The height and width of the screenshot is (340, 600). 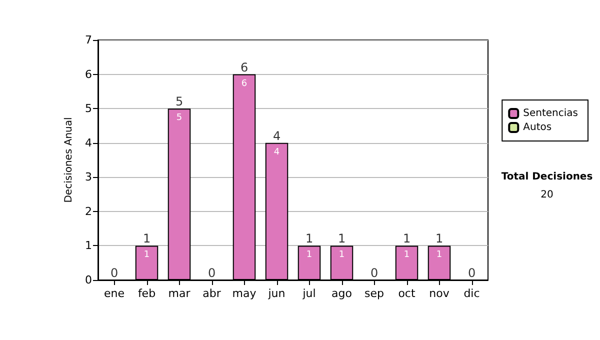 I want to click on data-label: 6, so click(x=244, y=83).